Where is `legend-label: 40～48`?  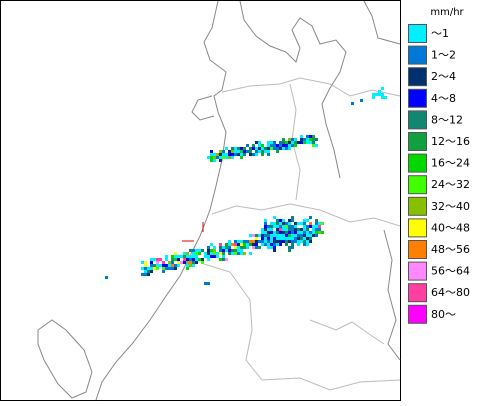
legend-label: 40～48 is located at coordinates (450, 227).